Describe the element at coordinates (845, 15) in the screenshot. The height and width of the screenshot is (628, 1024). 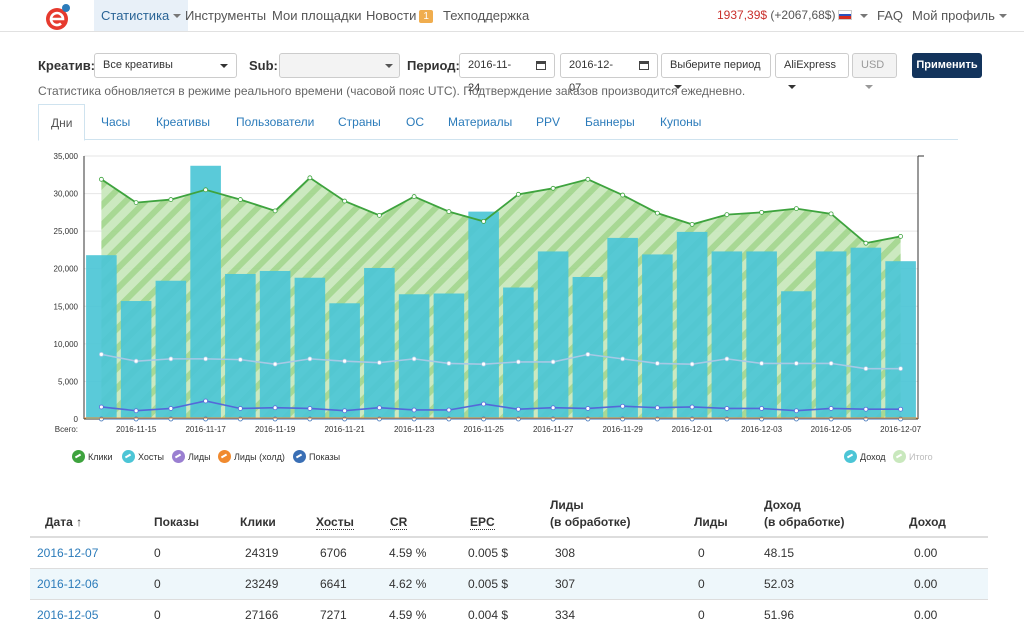
I see `russian-flag-icon` at that location.